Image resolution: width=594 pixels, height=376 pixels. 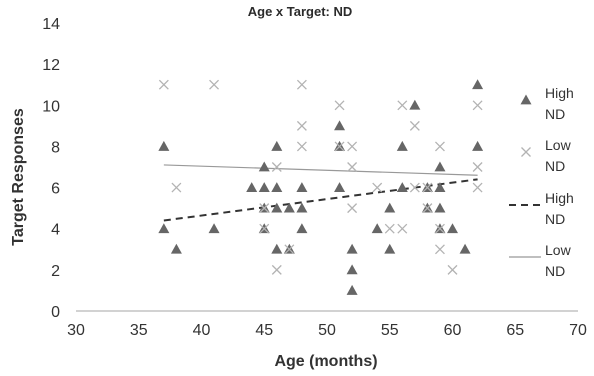 What do you see at coordinates (139, 330) in the screenshot?
I see `x-tick-label: 35` at bounding box center [139, 330].